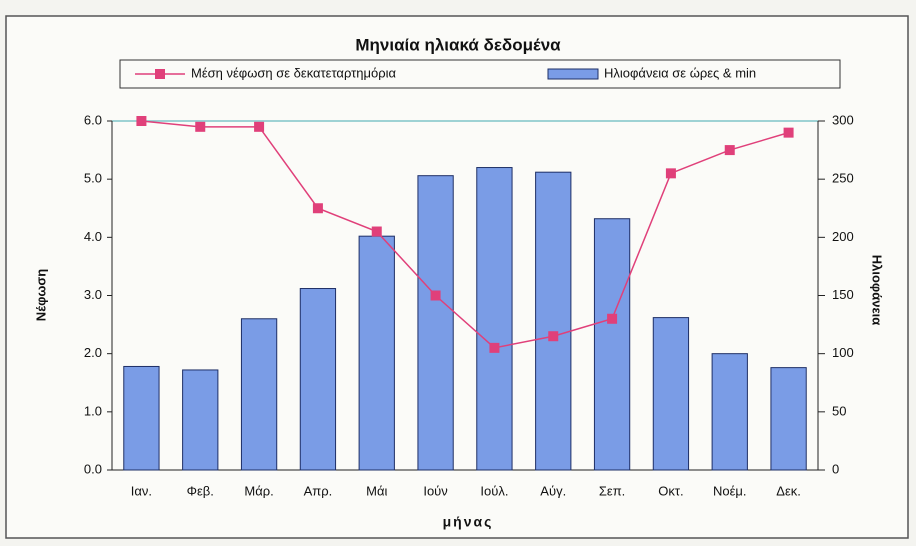 The width and height of the screenshot is (916, 546). Describe the element at coordinates (141, 490) in the screenshot. I see `x-tick-label: Ιαν.` at that location.